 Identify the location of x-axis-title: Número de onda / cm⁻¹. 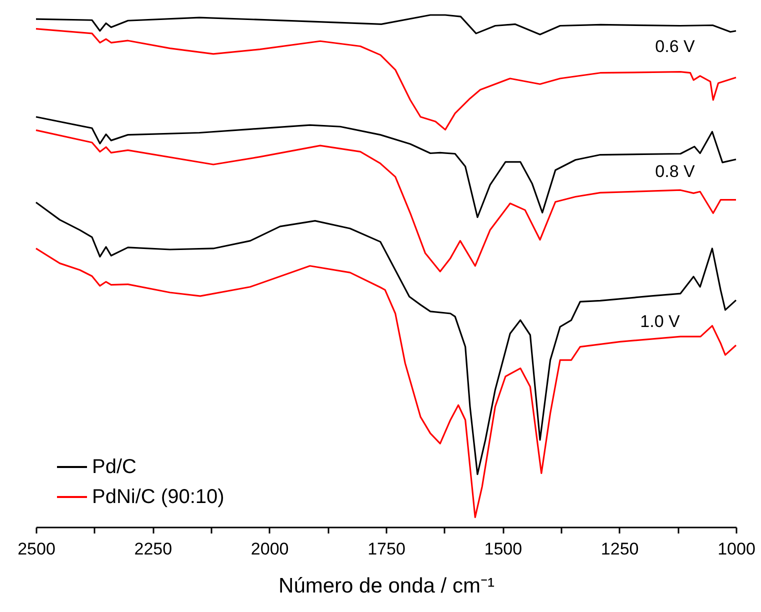
(386, 586).